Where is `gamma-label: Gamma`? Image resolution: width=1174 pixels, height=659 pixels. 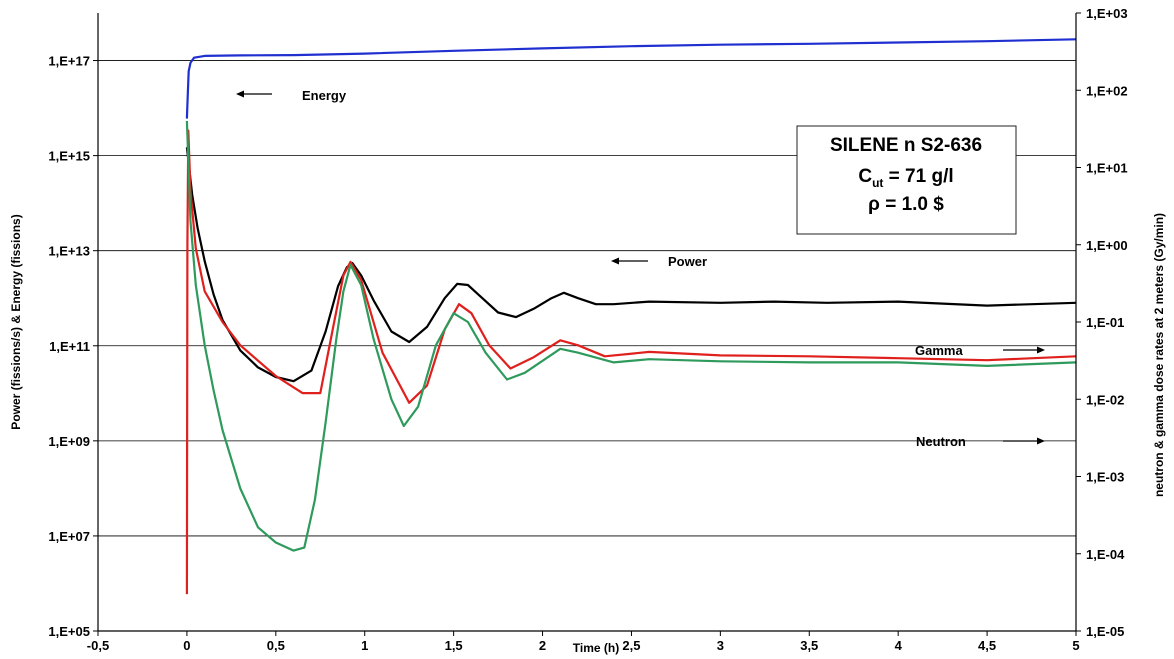 gamma-label: Gamma is located at coordinates (939, 350).